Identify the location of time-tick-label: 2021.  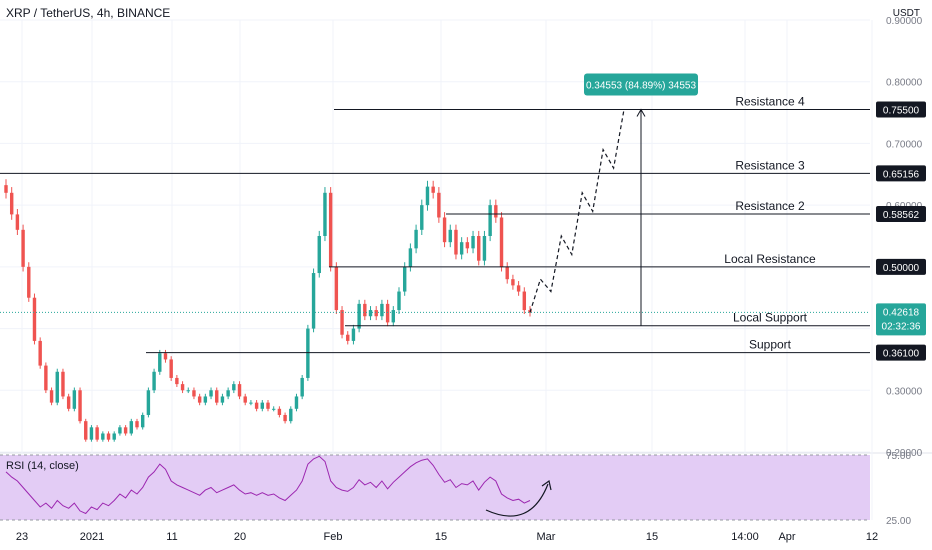
(92, 537).